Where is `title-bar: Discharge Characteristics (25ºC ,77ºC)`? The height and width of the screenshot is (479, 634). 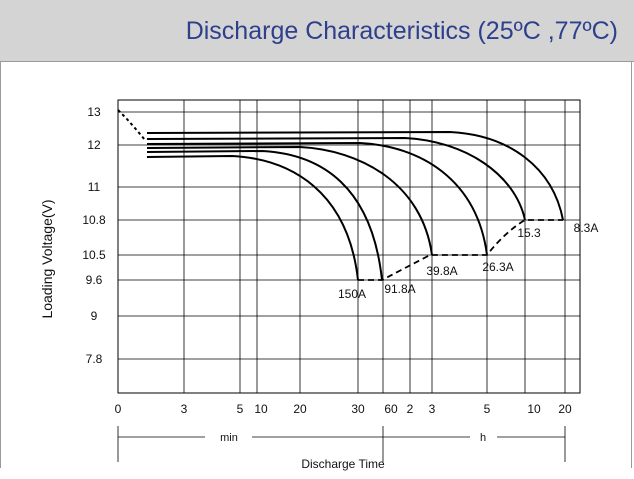
title-bar: Discharge Characteristics (25ºC ,77ºC) is located at coordinates (317, 31).